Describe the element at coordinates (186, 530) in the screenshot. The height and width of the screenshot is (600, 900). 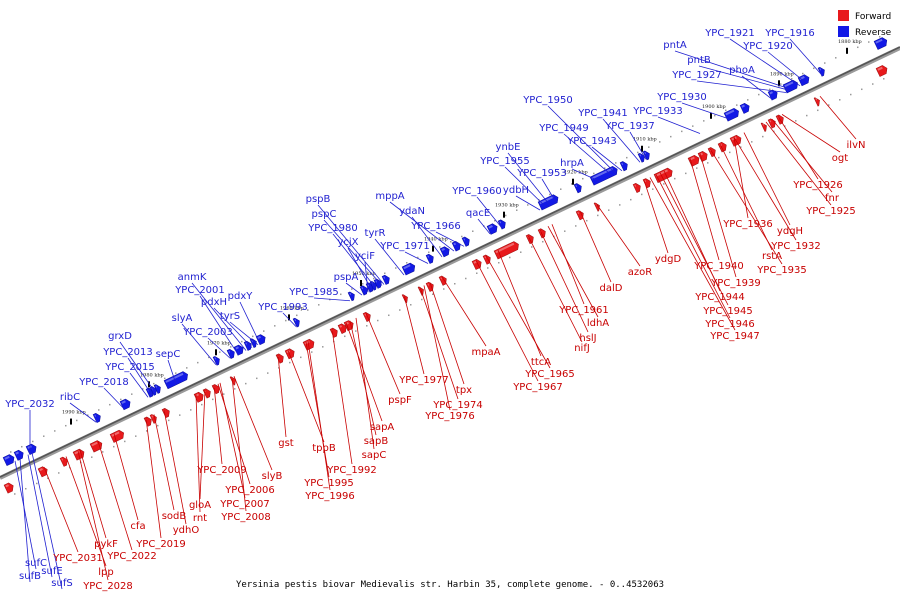
I see `gene-label-ydho: ydhO` at that location.